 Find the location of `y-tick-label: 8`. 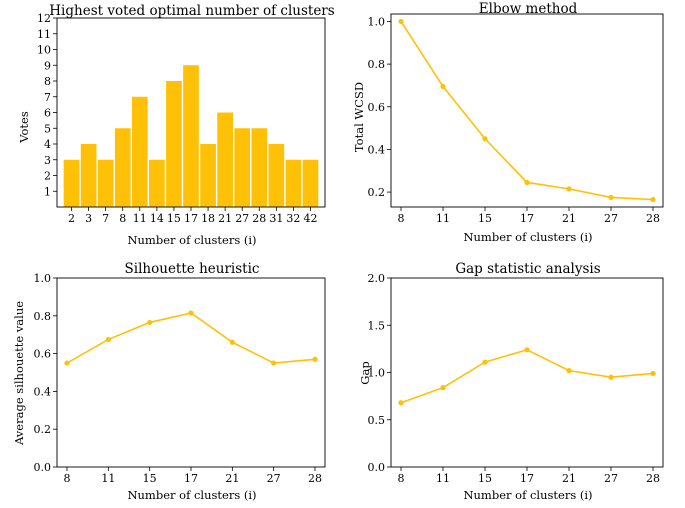

y-tick-label: 8 is located at coordinates (47, 81).